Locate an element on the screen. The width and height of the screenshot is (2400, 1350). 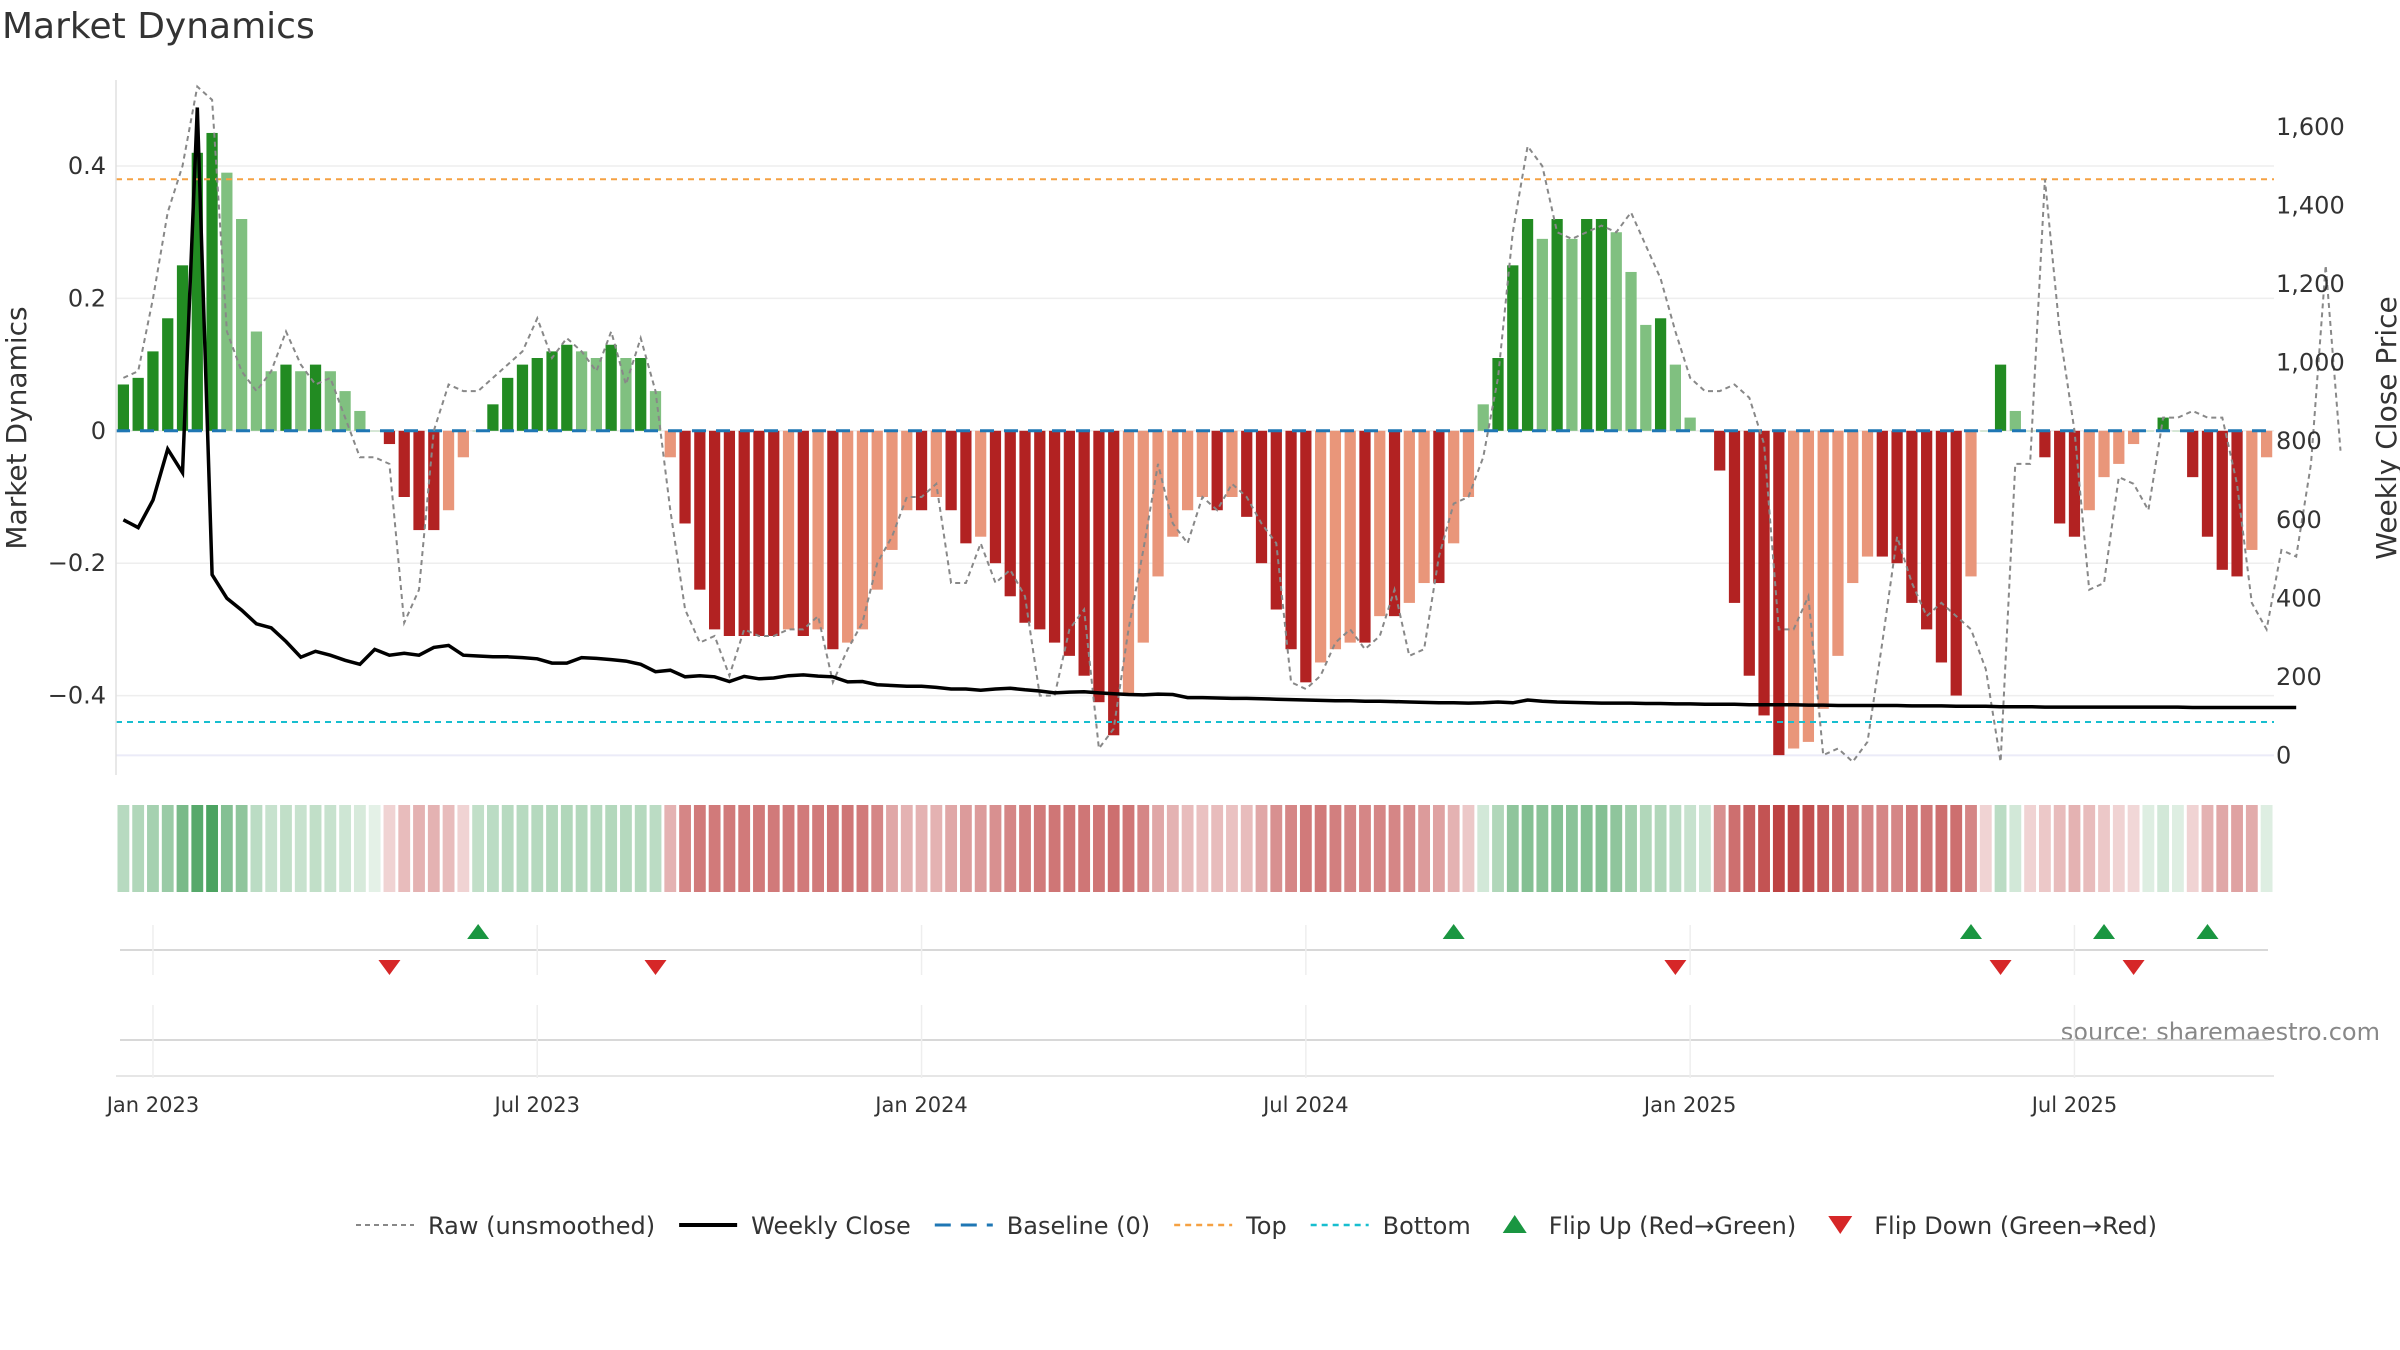
right-tick-label: 600 is located at coordinates (2299, 520).